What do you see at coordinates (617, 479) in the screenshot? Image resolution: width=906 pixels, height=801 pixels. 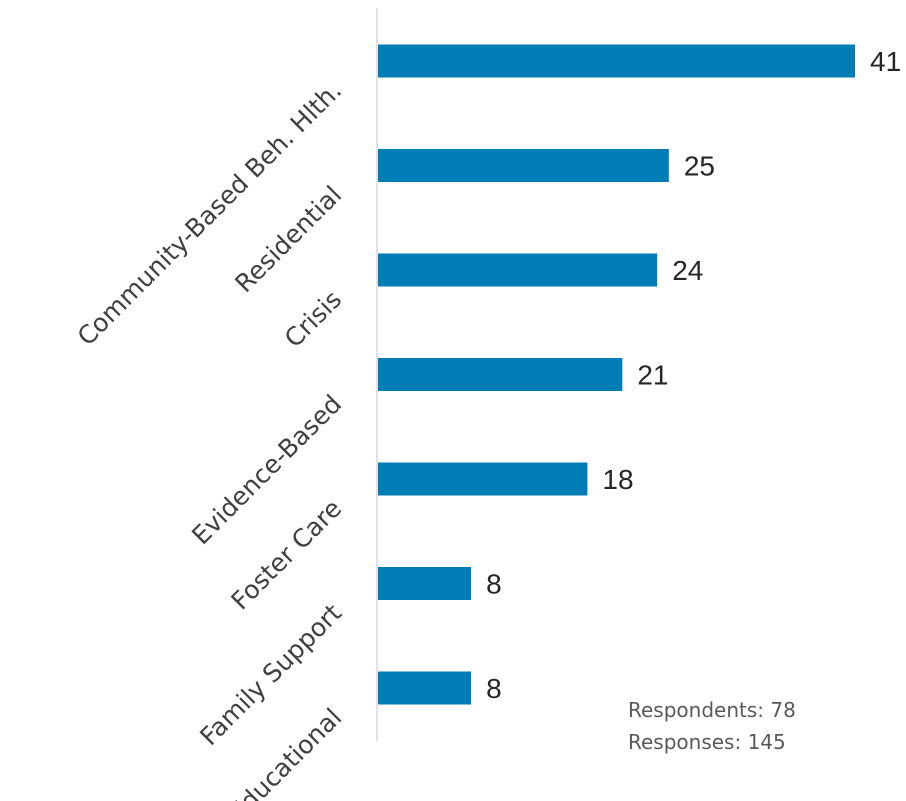 I see `bar-value-label: 18` at bounding box center [617, 479].